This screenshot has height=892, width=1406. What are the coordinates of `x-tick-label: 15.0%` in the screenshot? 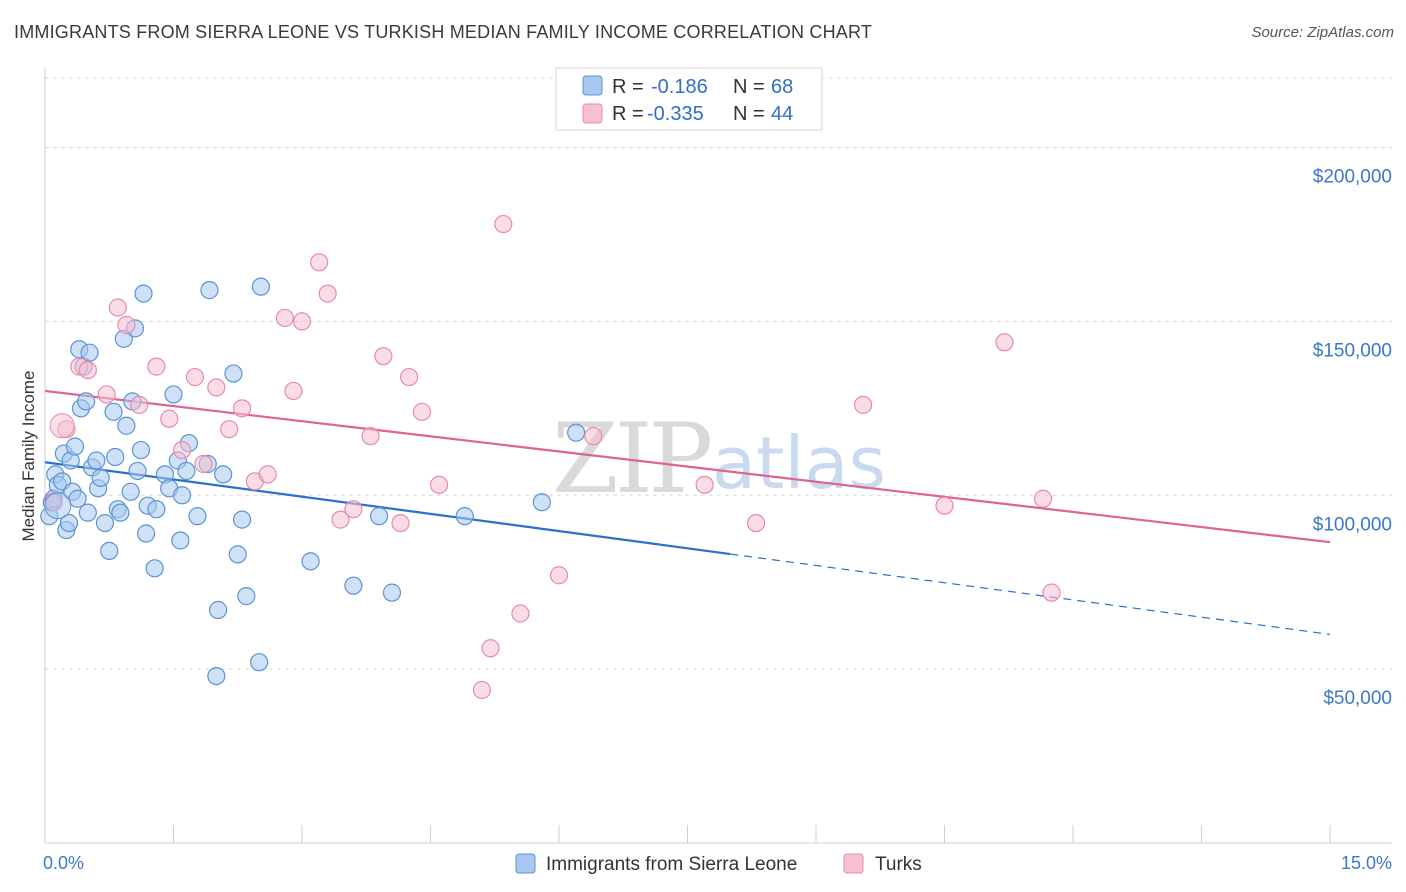 It's located at (1366, 863).